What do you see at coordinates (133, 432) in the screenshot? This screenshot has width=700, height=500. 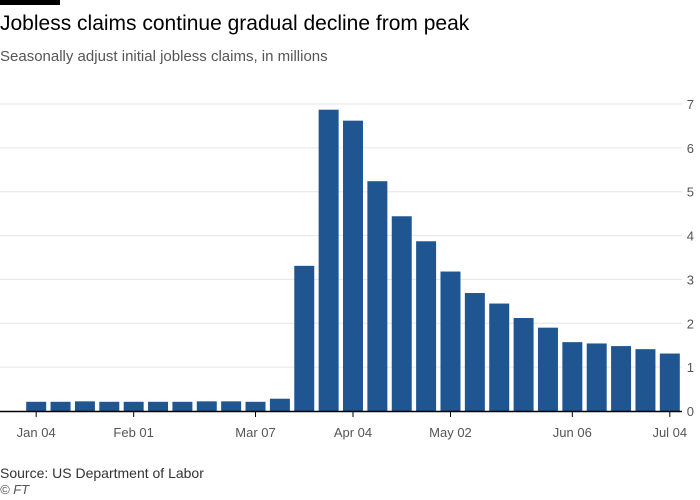 I see `x-tick-label: Feb 01` at bounding box center [133, 432].